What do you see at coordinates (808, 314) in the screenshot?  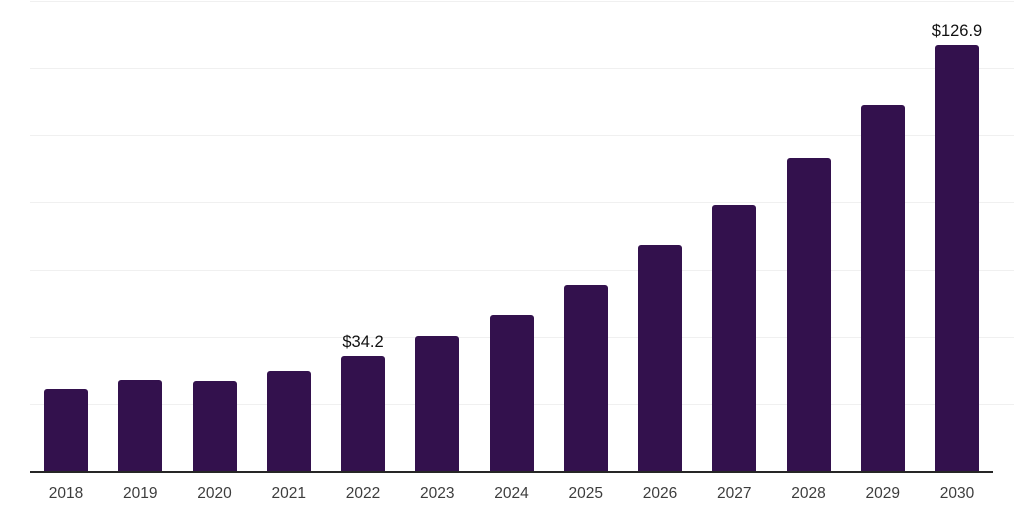 I see `bar-2028` at bounding box center [808, 314].